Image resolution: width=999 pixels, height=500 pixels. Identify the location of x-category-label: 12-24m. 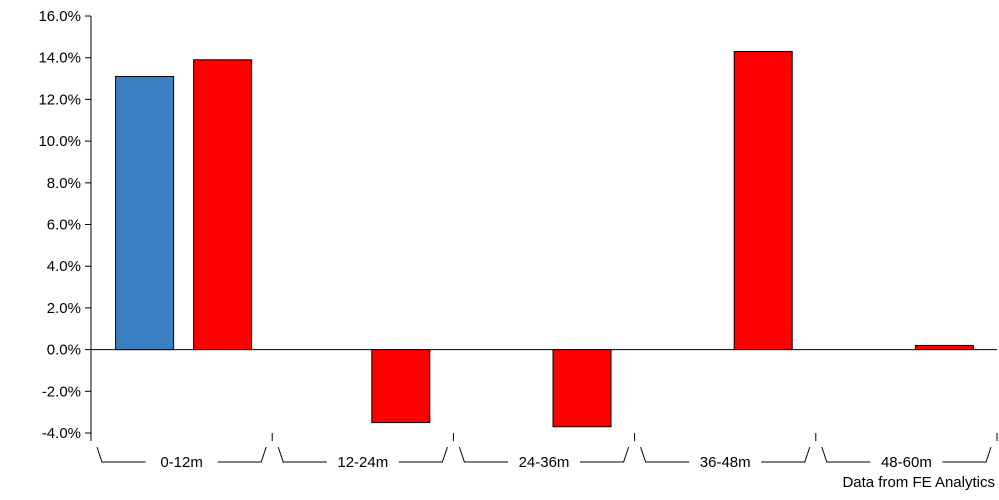
(362, 462).